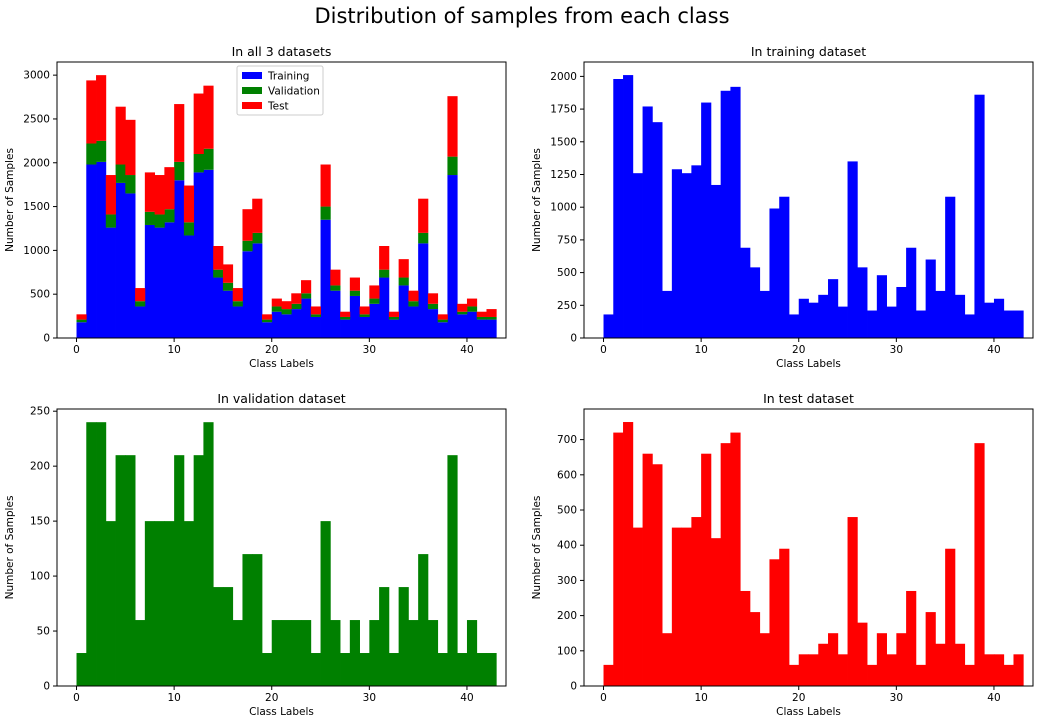 This screenshot has width=1044, height=723. I want to click on y-tick-label: 200, so click(567, 616).